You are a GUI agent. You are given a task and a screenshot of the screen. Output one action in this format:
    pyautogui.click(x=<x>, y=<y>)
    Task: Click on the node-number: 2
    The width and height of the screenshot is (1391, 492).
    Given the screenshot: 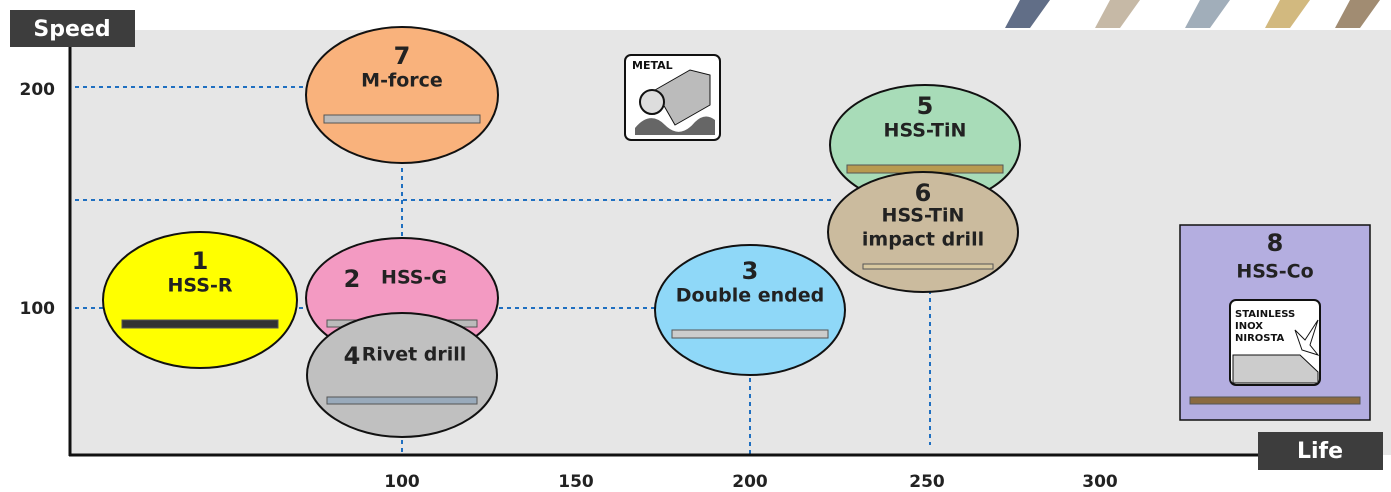 What is the action you would take?
    pyautogui.click(x=352, y=279)
    